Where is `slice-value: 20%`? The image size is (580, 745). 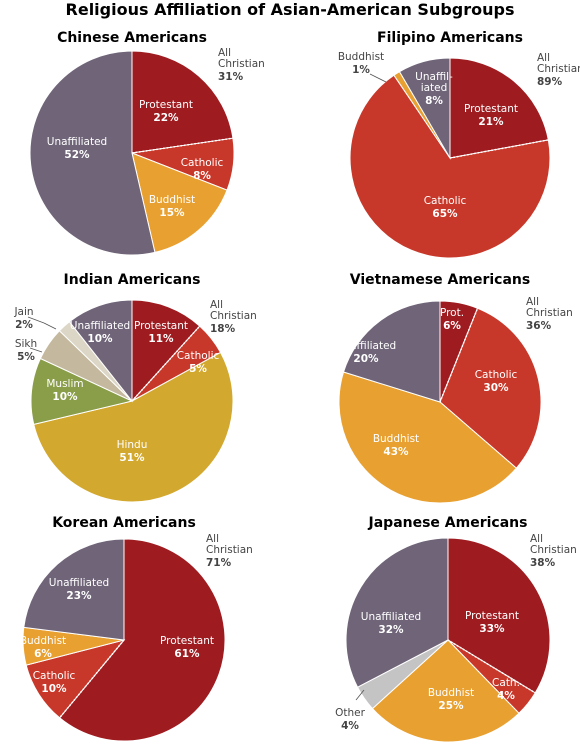 slice-value: 20% is located at coordinates (366, 359).